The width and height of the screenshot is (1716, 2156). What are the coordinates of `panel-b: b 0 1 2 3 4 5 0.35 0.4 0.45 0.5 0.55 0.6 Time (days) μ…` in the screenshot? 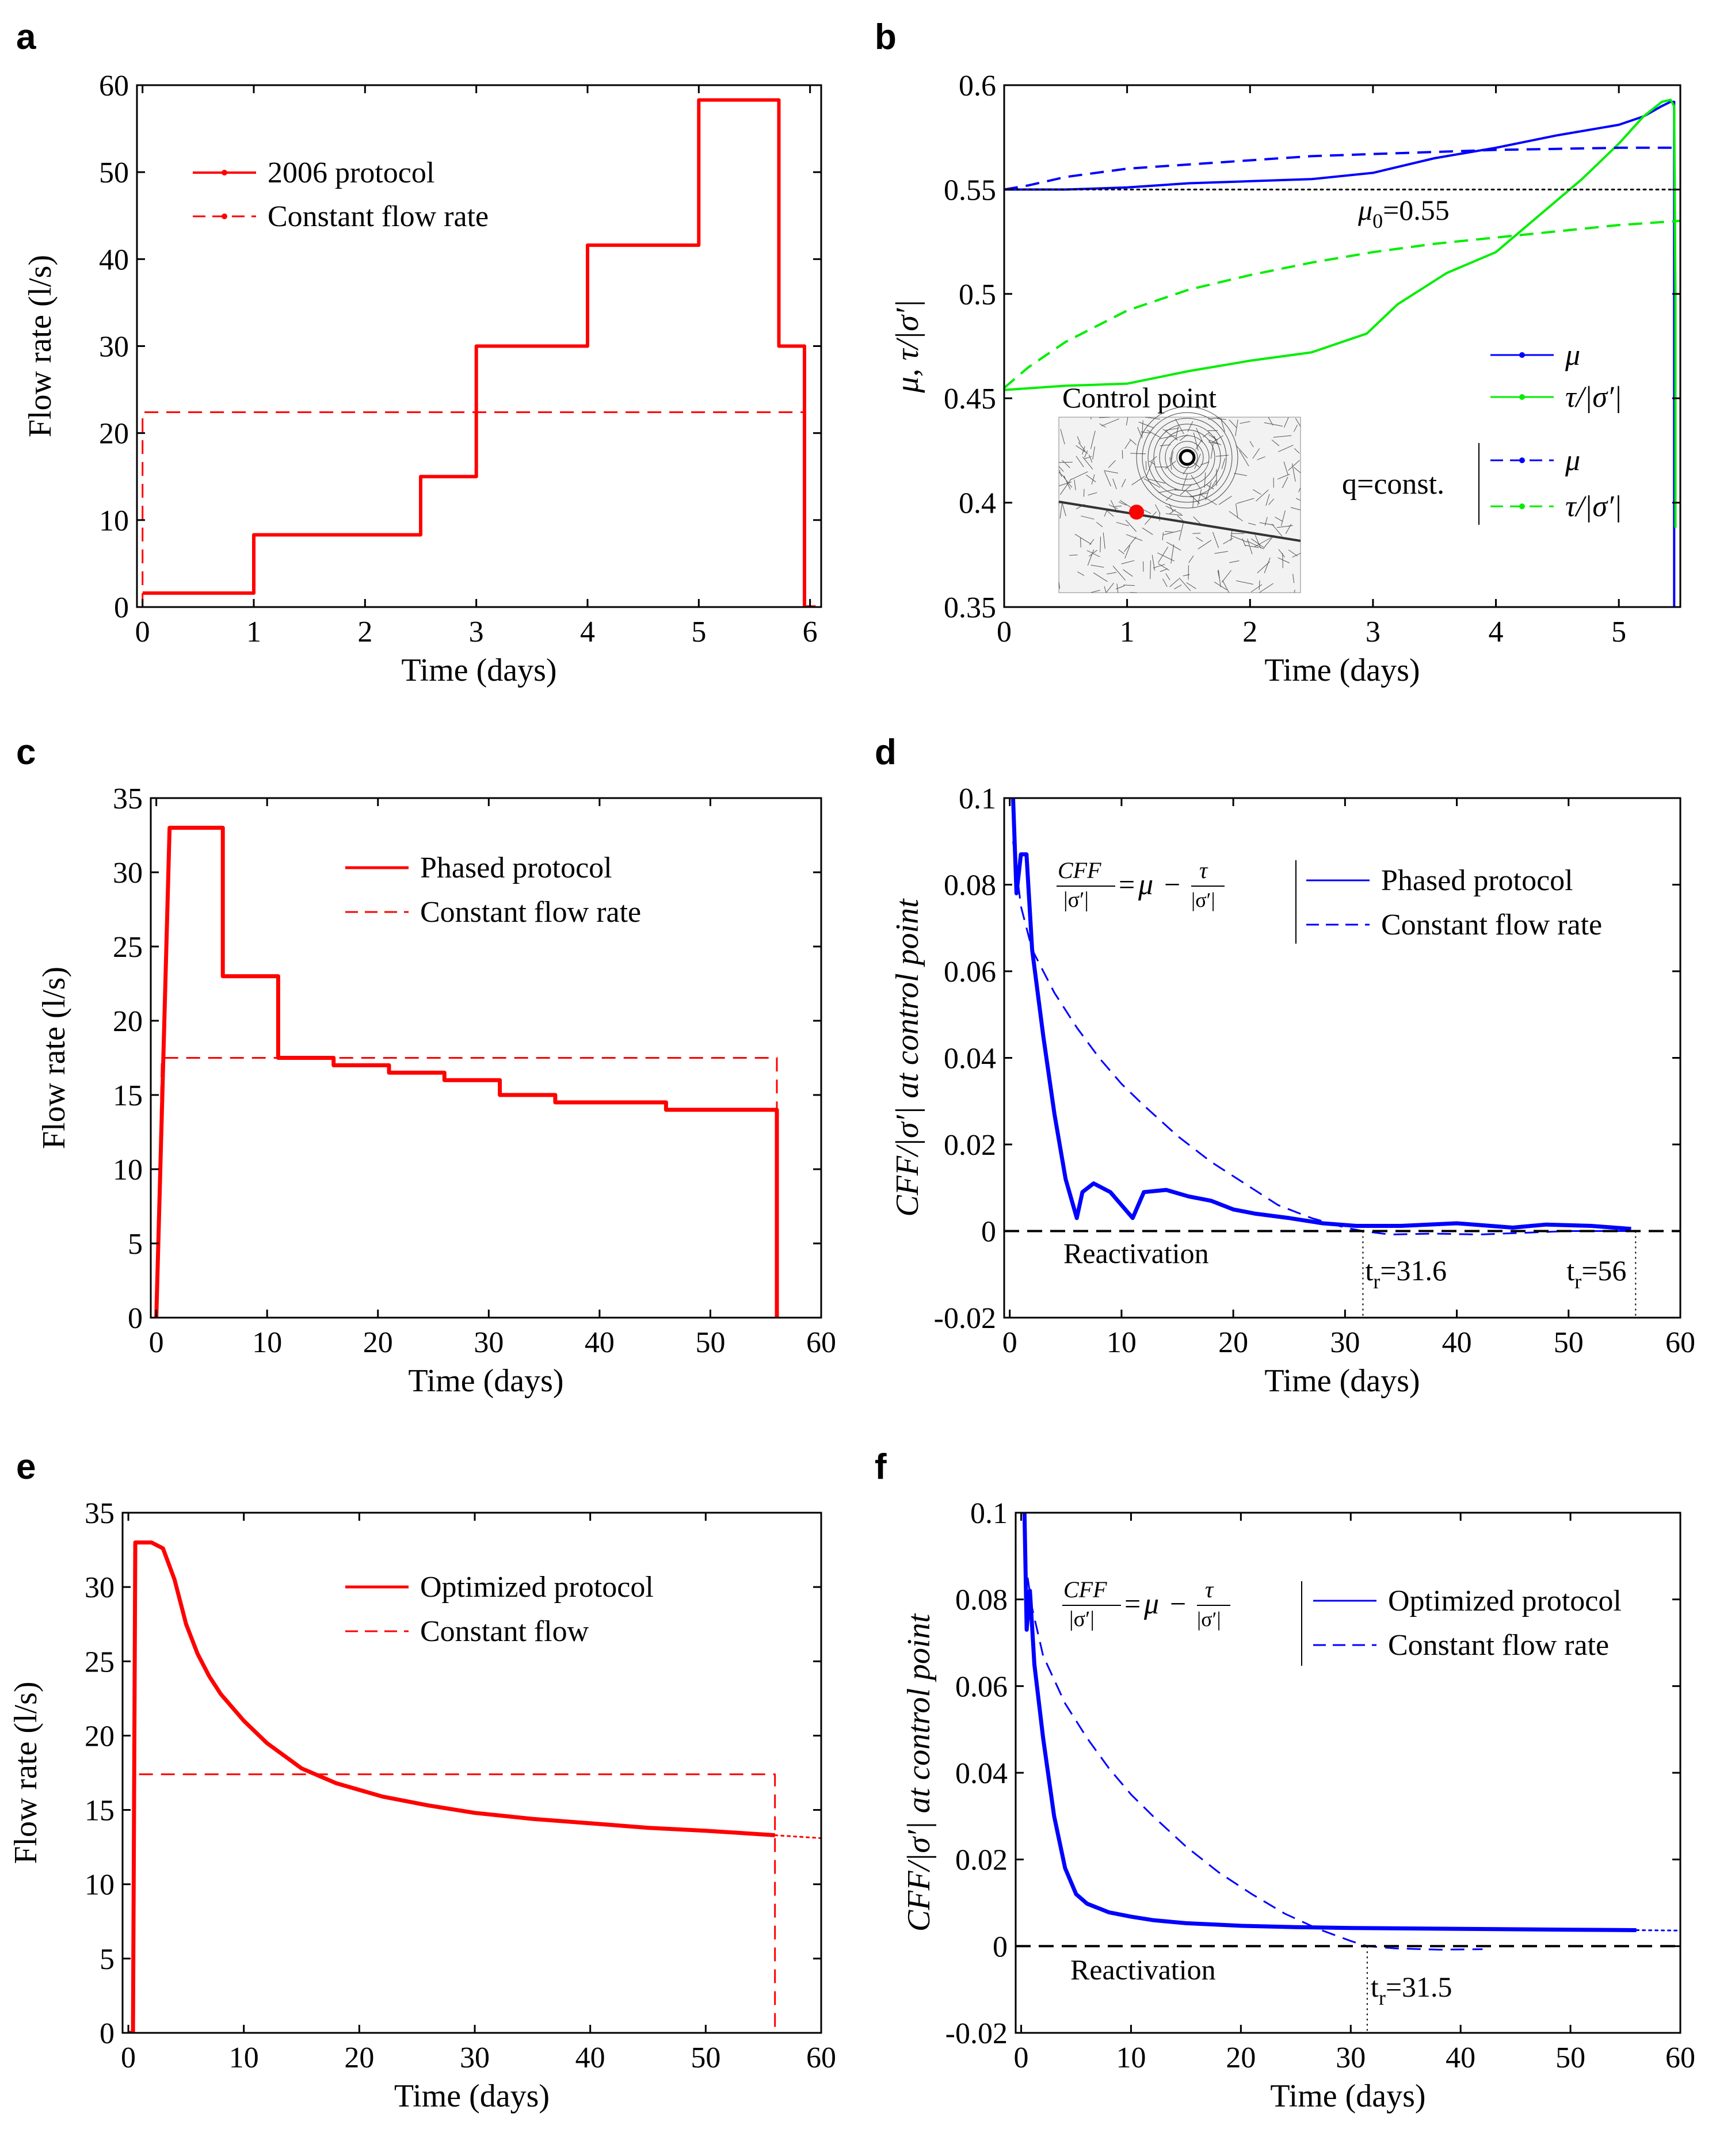 It's located at (1278, 352).